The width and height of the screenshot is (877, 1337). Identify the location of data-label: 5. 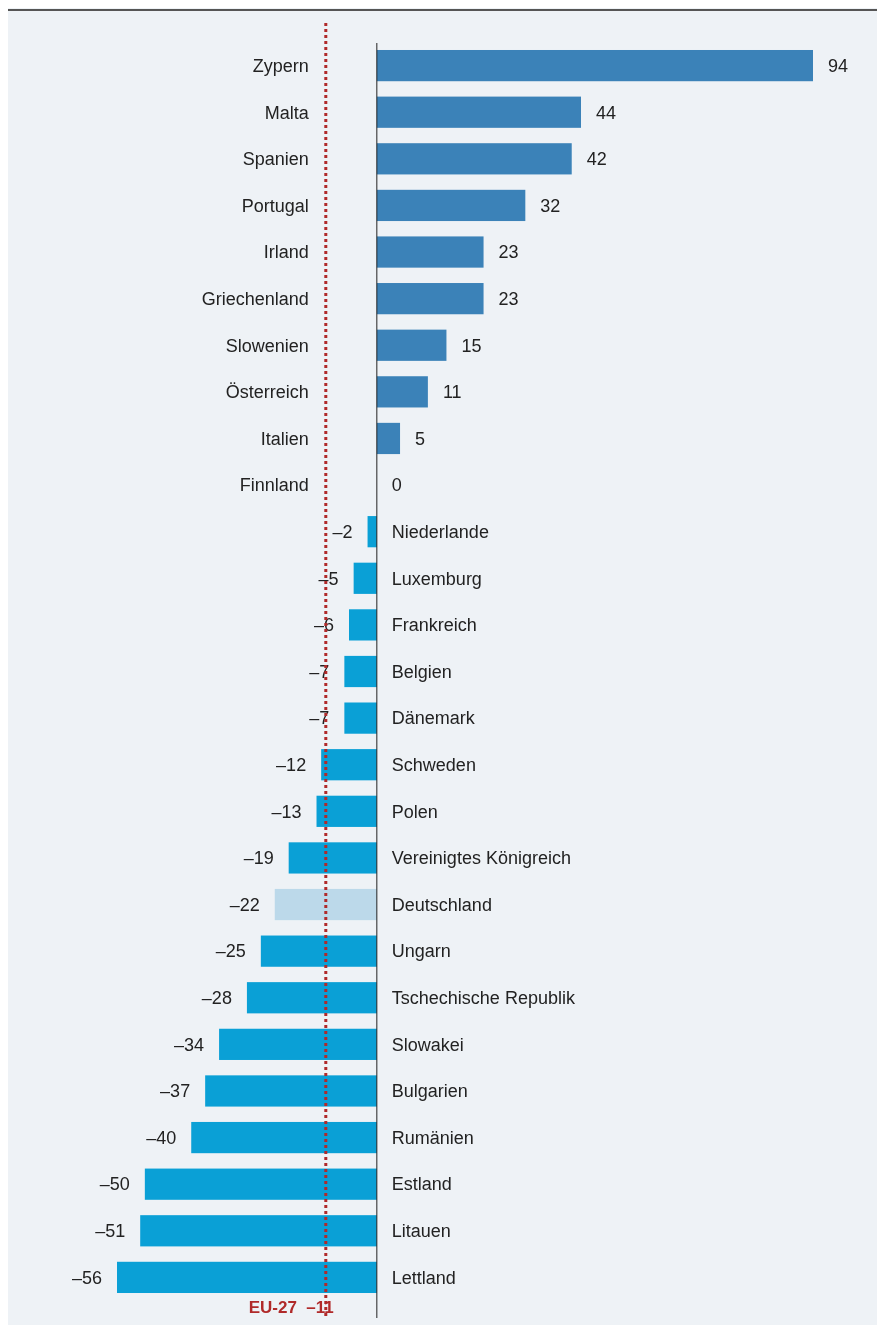
(420, 438).